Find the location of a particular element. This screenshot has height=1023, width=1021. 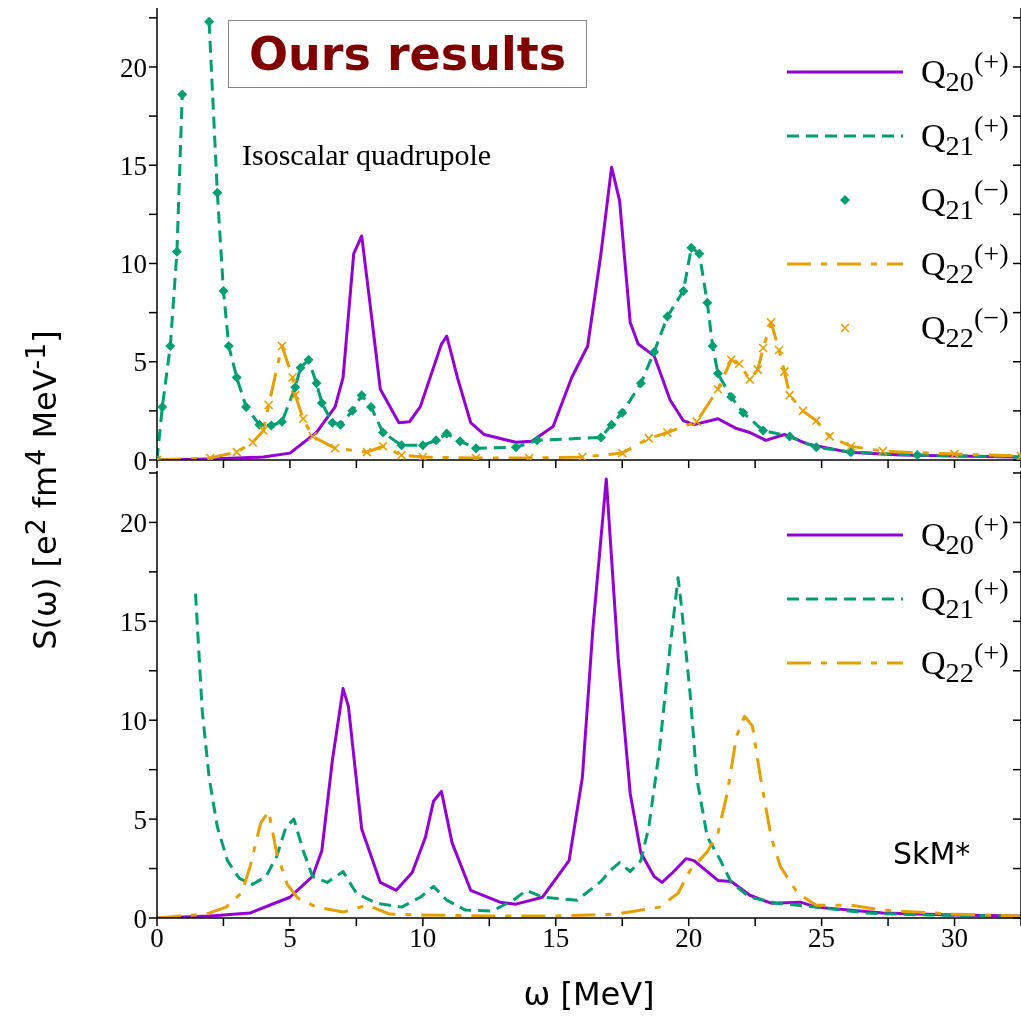

annotation: Isoscalar quadrupole is located at coordinates (367, 155).